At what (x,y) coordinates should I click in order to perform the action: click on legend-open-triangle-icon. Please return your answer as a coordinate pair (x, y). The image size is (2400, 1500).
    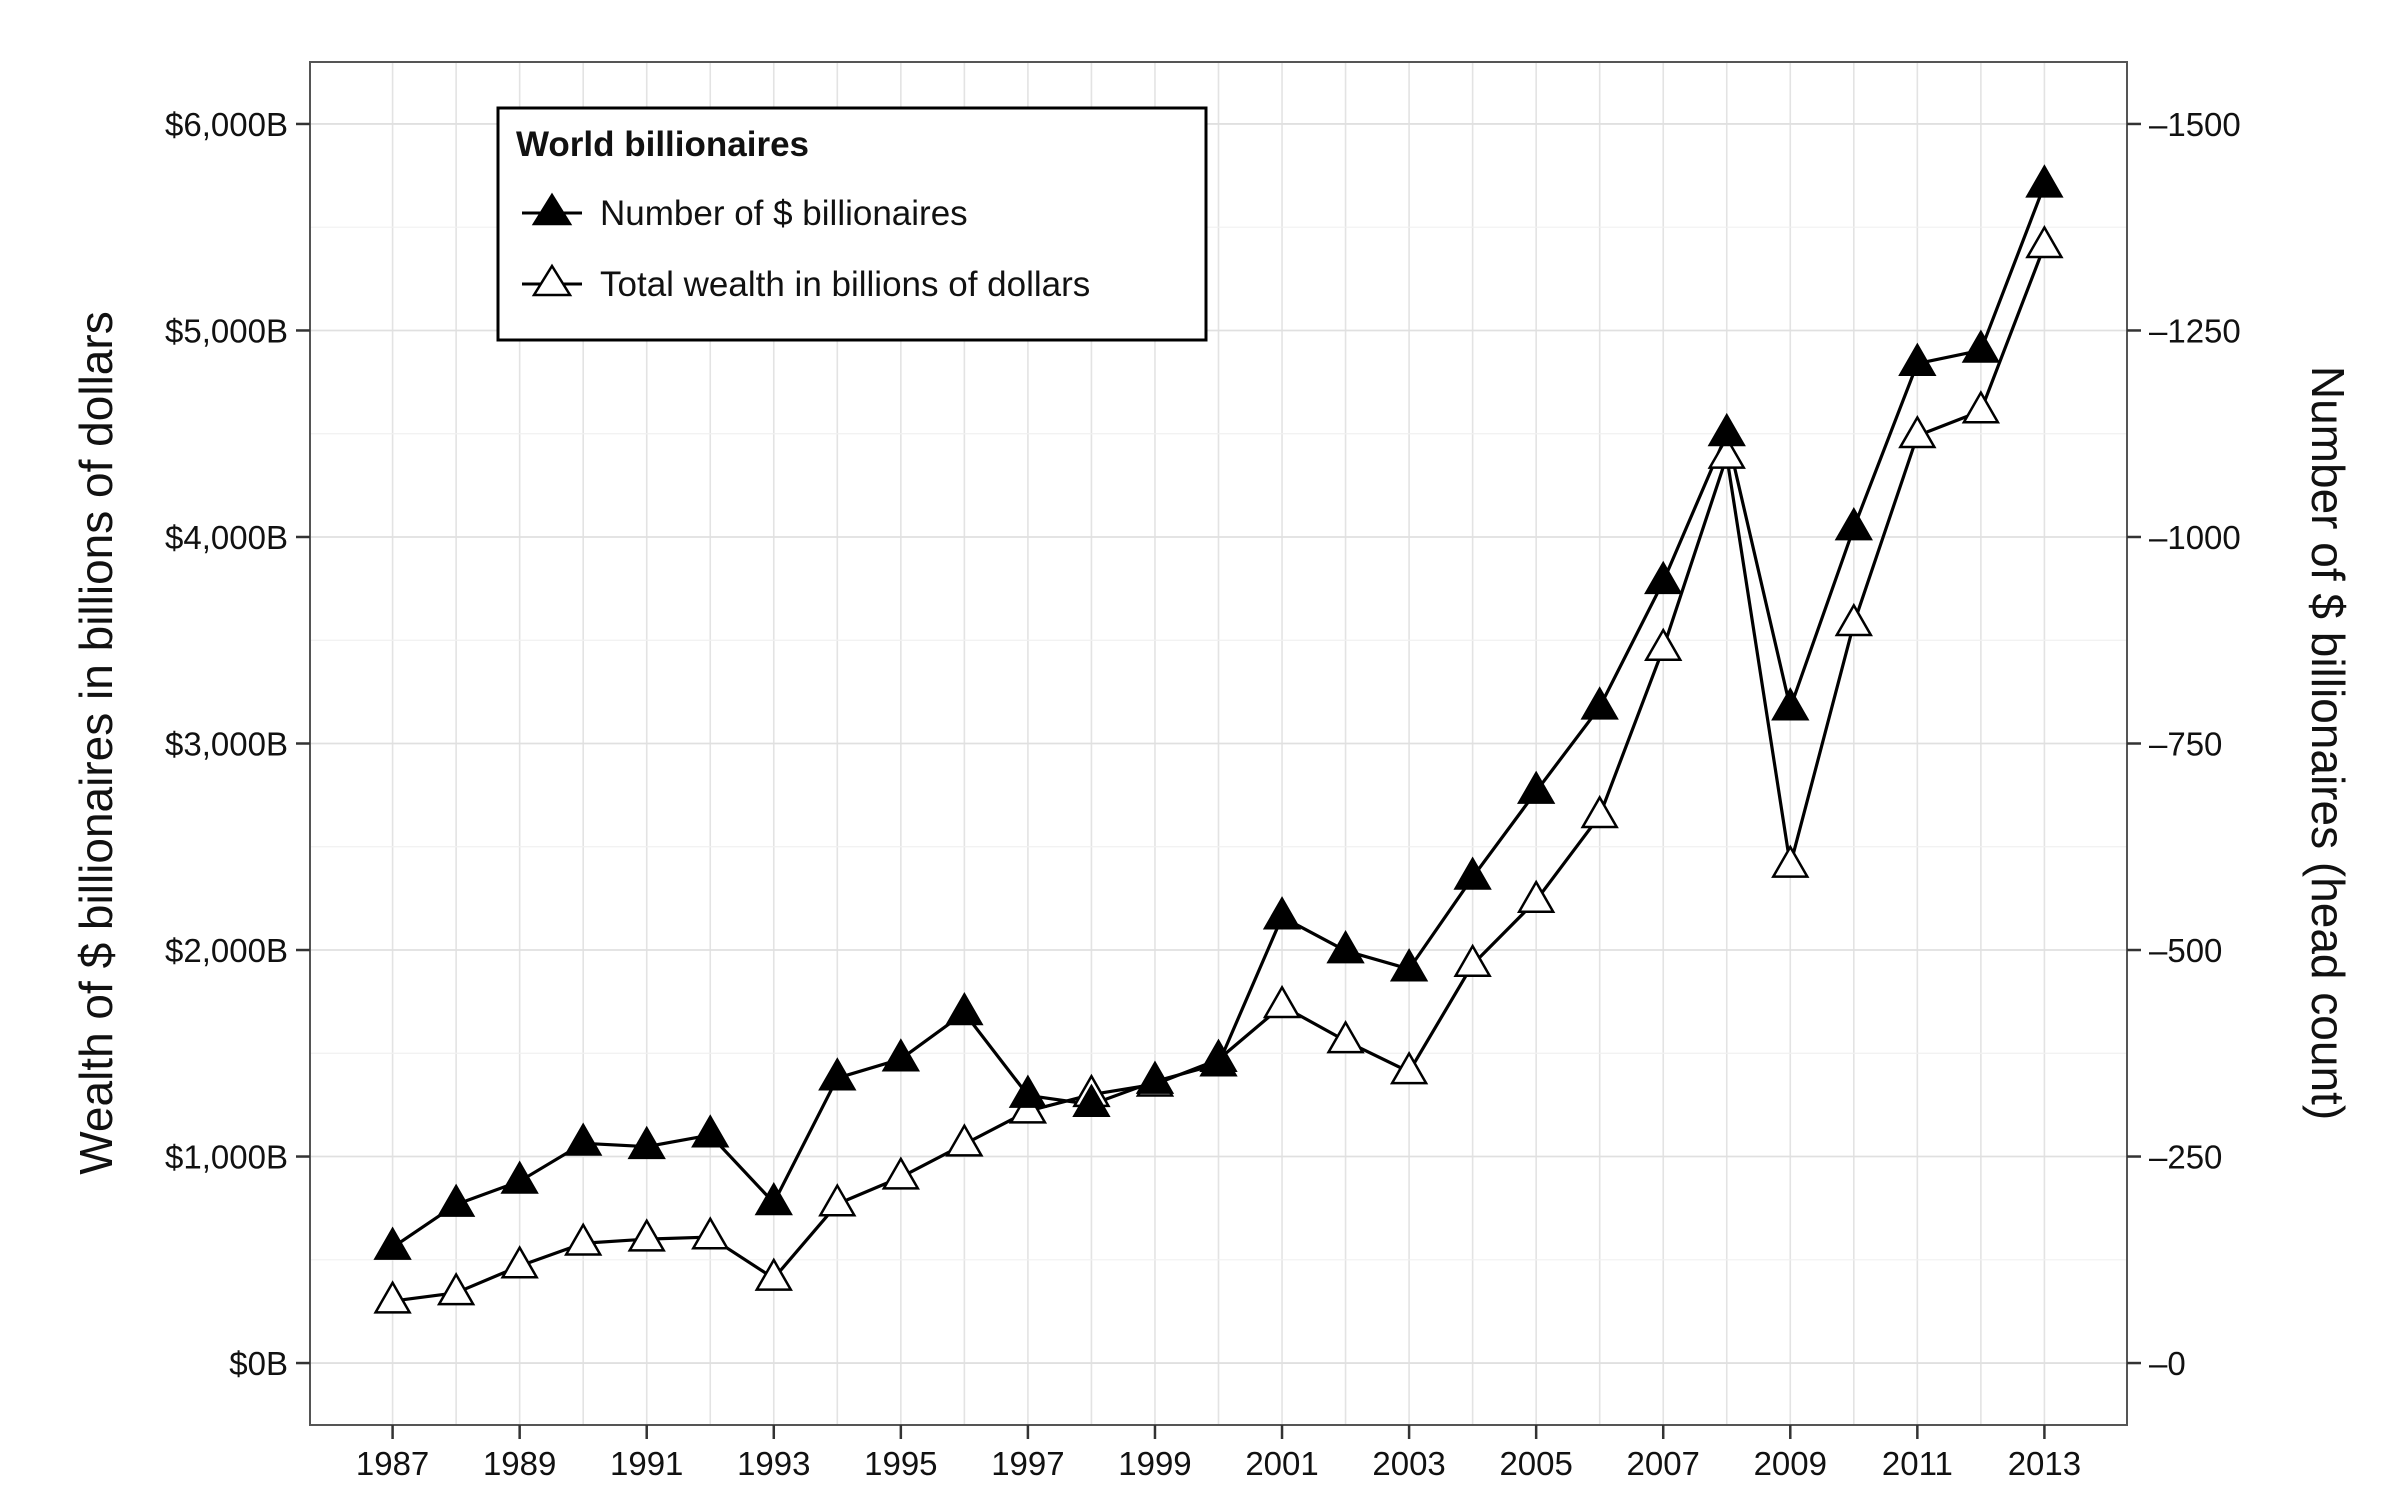
    Looking at the image, I should click on (552, 280).